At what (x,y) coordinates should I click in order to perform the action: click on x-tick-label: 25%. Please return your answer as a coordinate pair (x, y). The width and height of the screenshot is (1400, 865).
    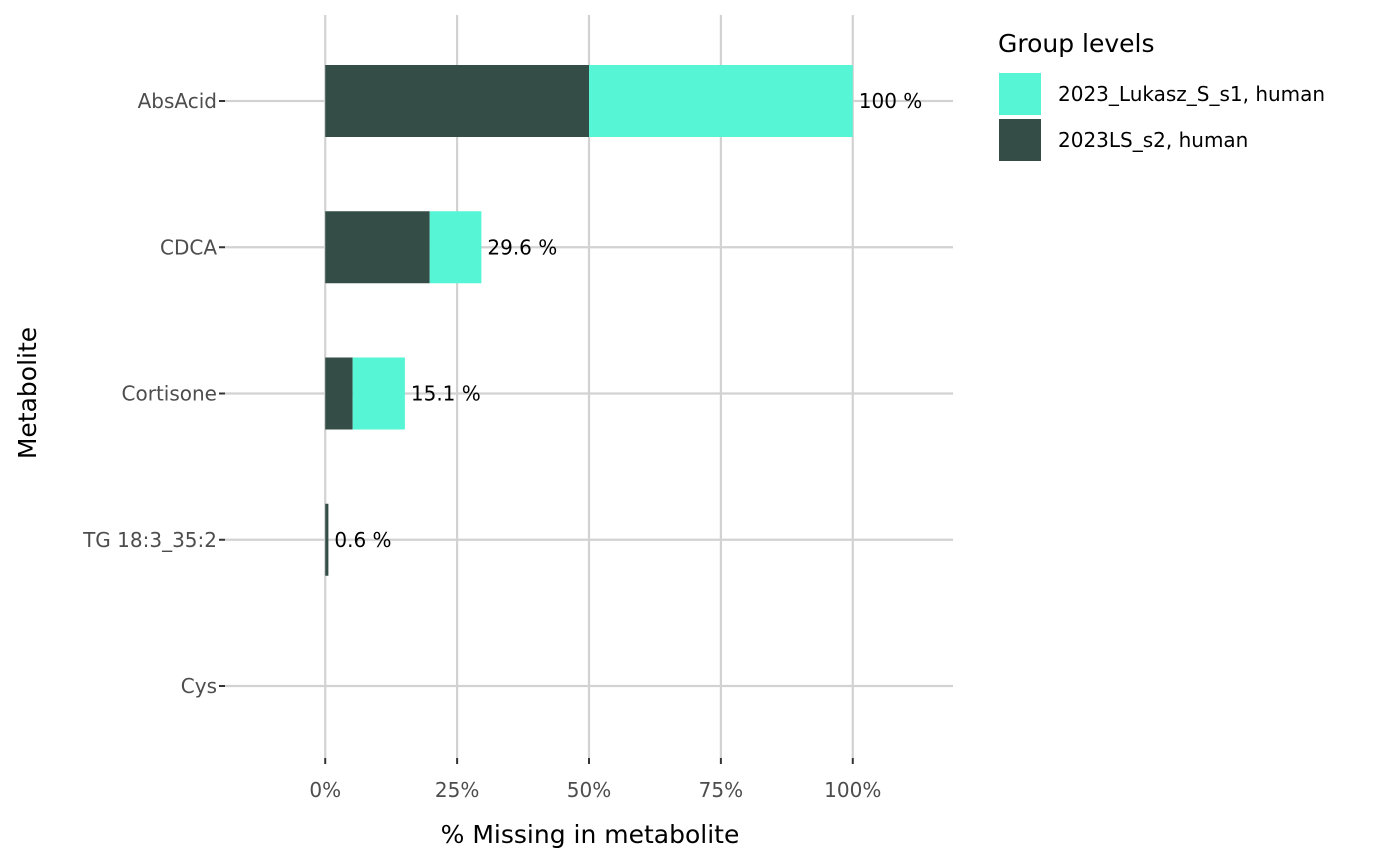
    Looking at the image, I should click on (457, 790).